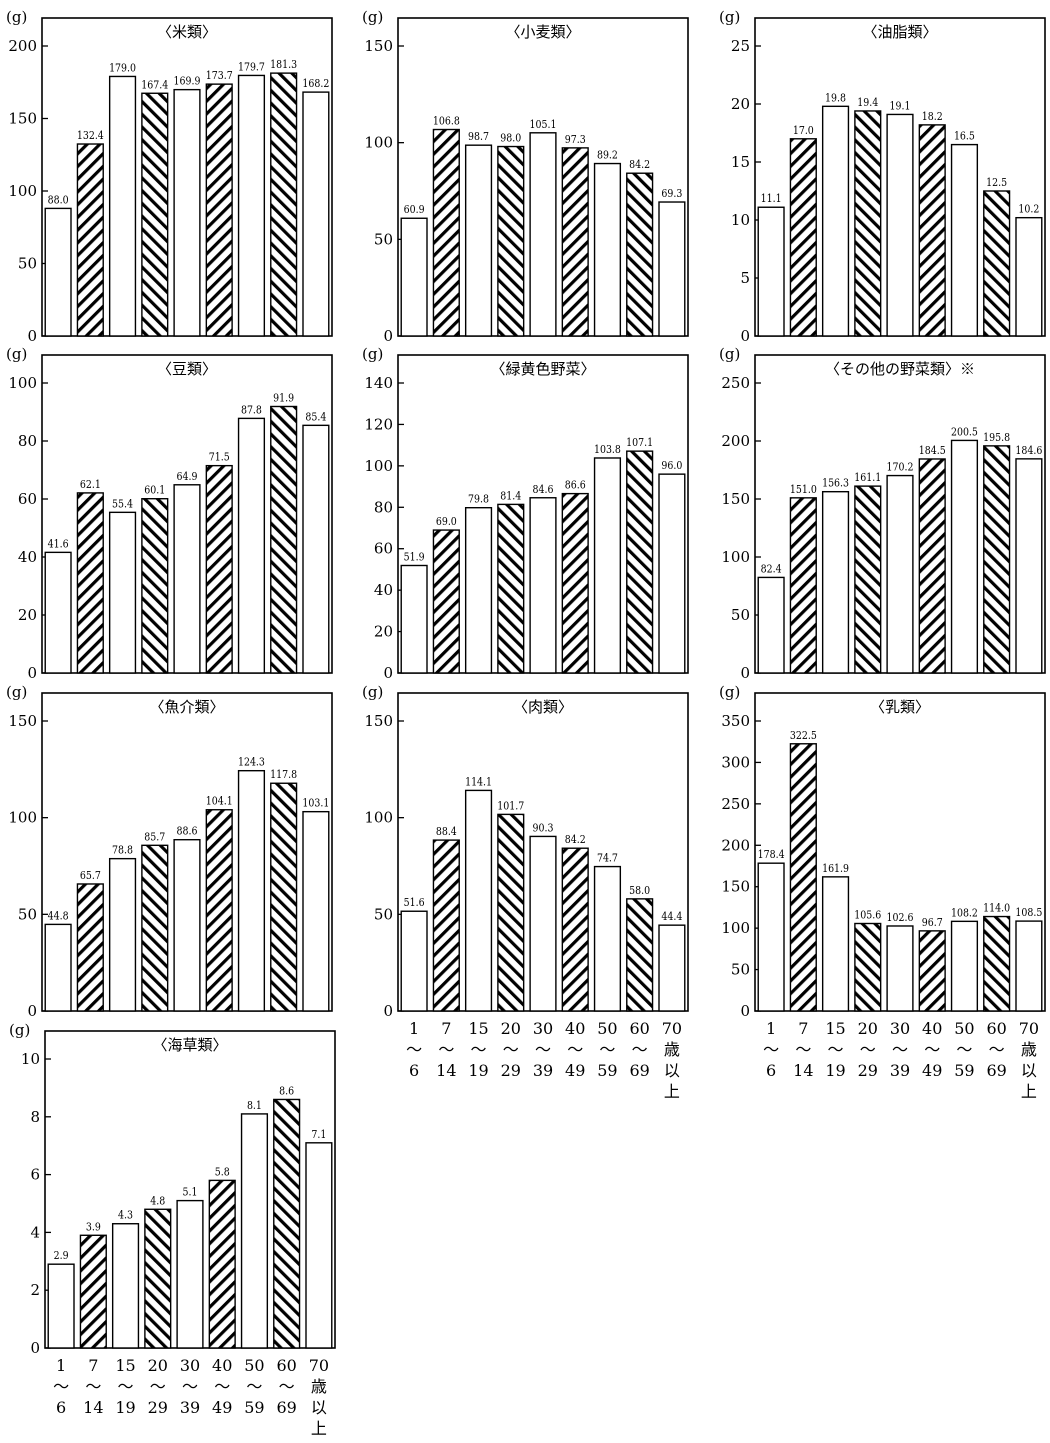 This screenshot has width=1050, height=1443. What do you see at coordinates (27, 557) in the screenshot?
I see `y-tick-label: 40` at bounding box center [27, 557].